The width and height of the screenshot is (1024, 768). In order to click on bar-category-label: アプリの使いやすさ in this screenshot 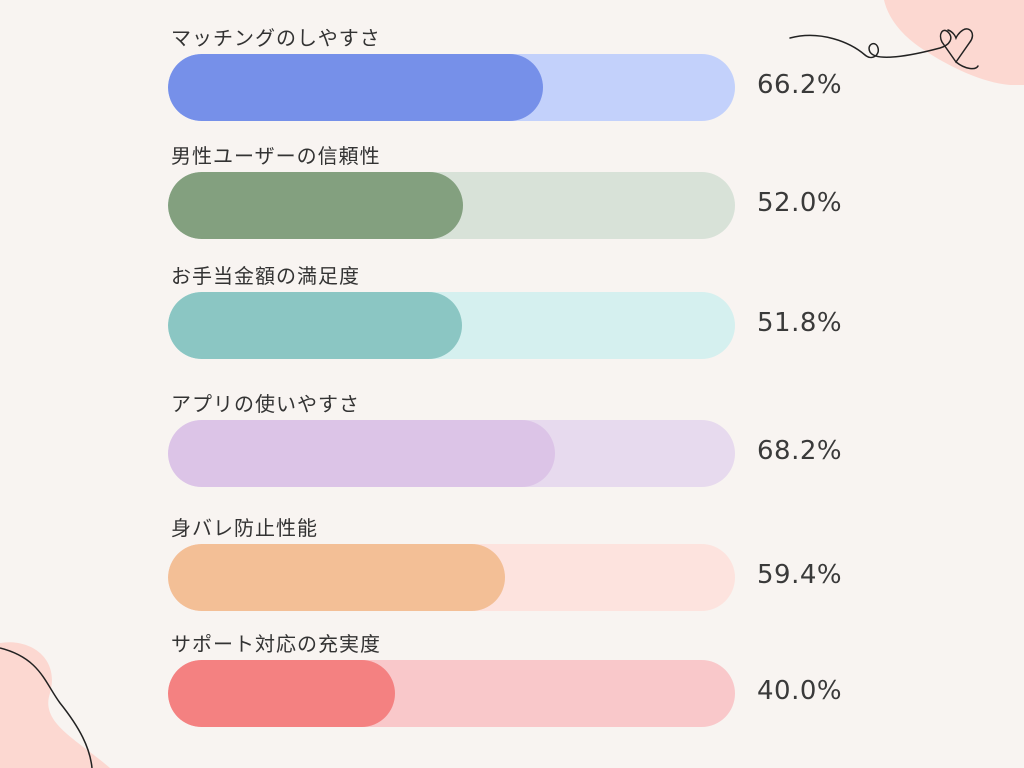, I will do `click(265, 404)`.